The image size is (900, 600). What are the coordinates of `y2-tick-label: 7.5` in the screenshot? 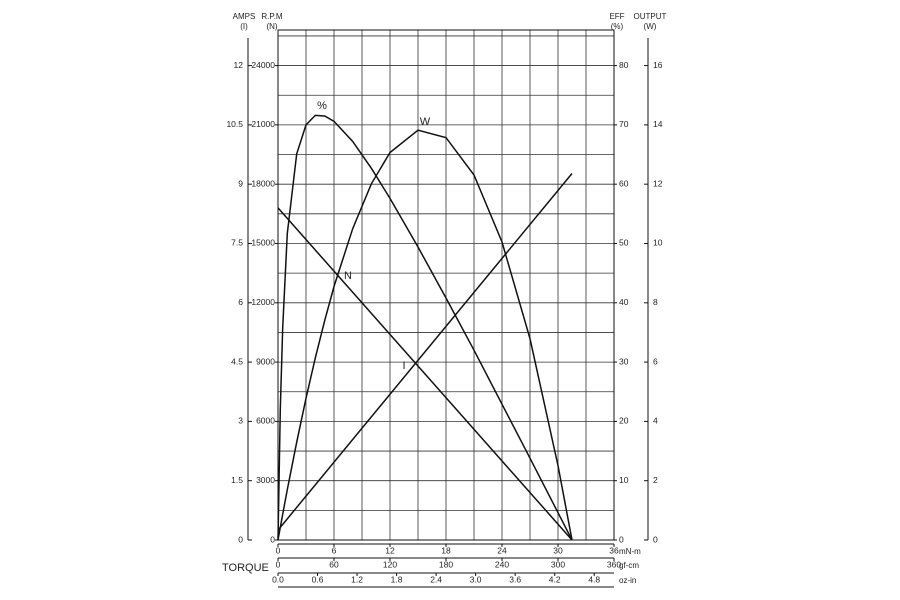 It's located at (237, 243).